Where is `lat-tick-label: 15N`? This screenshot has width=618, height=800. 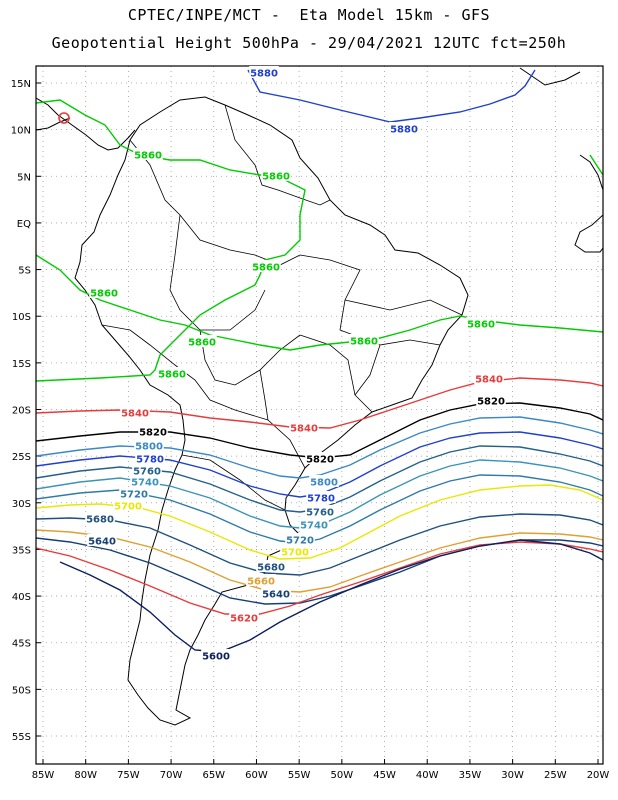
lat-tick-label: 15N is located at coordinates (21, 84).